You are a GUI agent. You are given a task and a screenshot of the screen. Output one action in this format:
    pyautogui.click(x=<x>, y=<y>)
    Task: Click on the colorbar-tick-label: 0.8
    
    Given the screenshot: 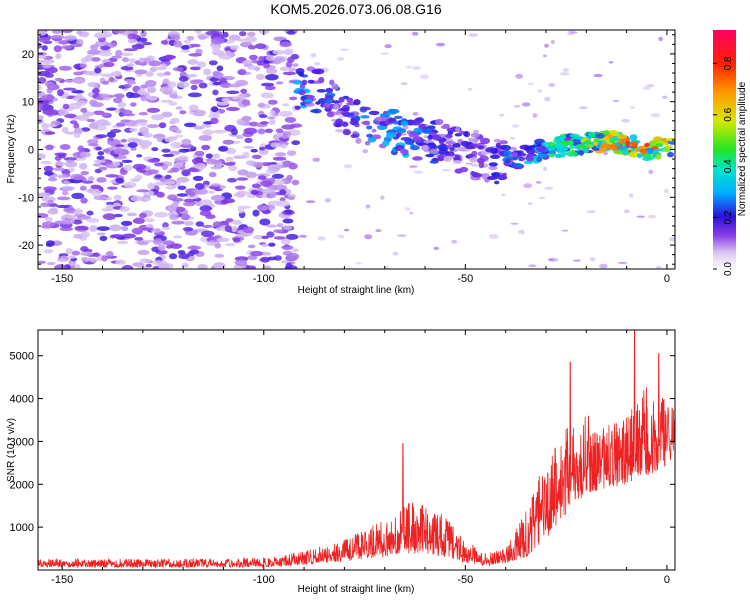 What is the action you would take?
    pyautogui.click(x=728, y=63)
    